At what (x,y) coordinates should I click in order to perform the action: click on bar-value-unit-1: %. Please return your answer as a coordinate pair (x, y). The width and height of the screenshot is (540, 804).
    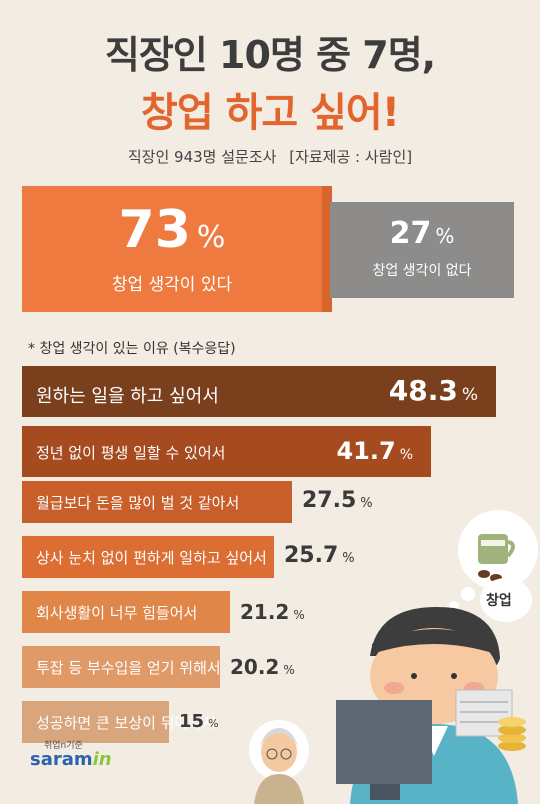
    Looking at the image, I should click on (469, 395).